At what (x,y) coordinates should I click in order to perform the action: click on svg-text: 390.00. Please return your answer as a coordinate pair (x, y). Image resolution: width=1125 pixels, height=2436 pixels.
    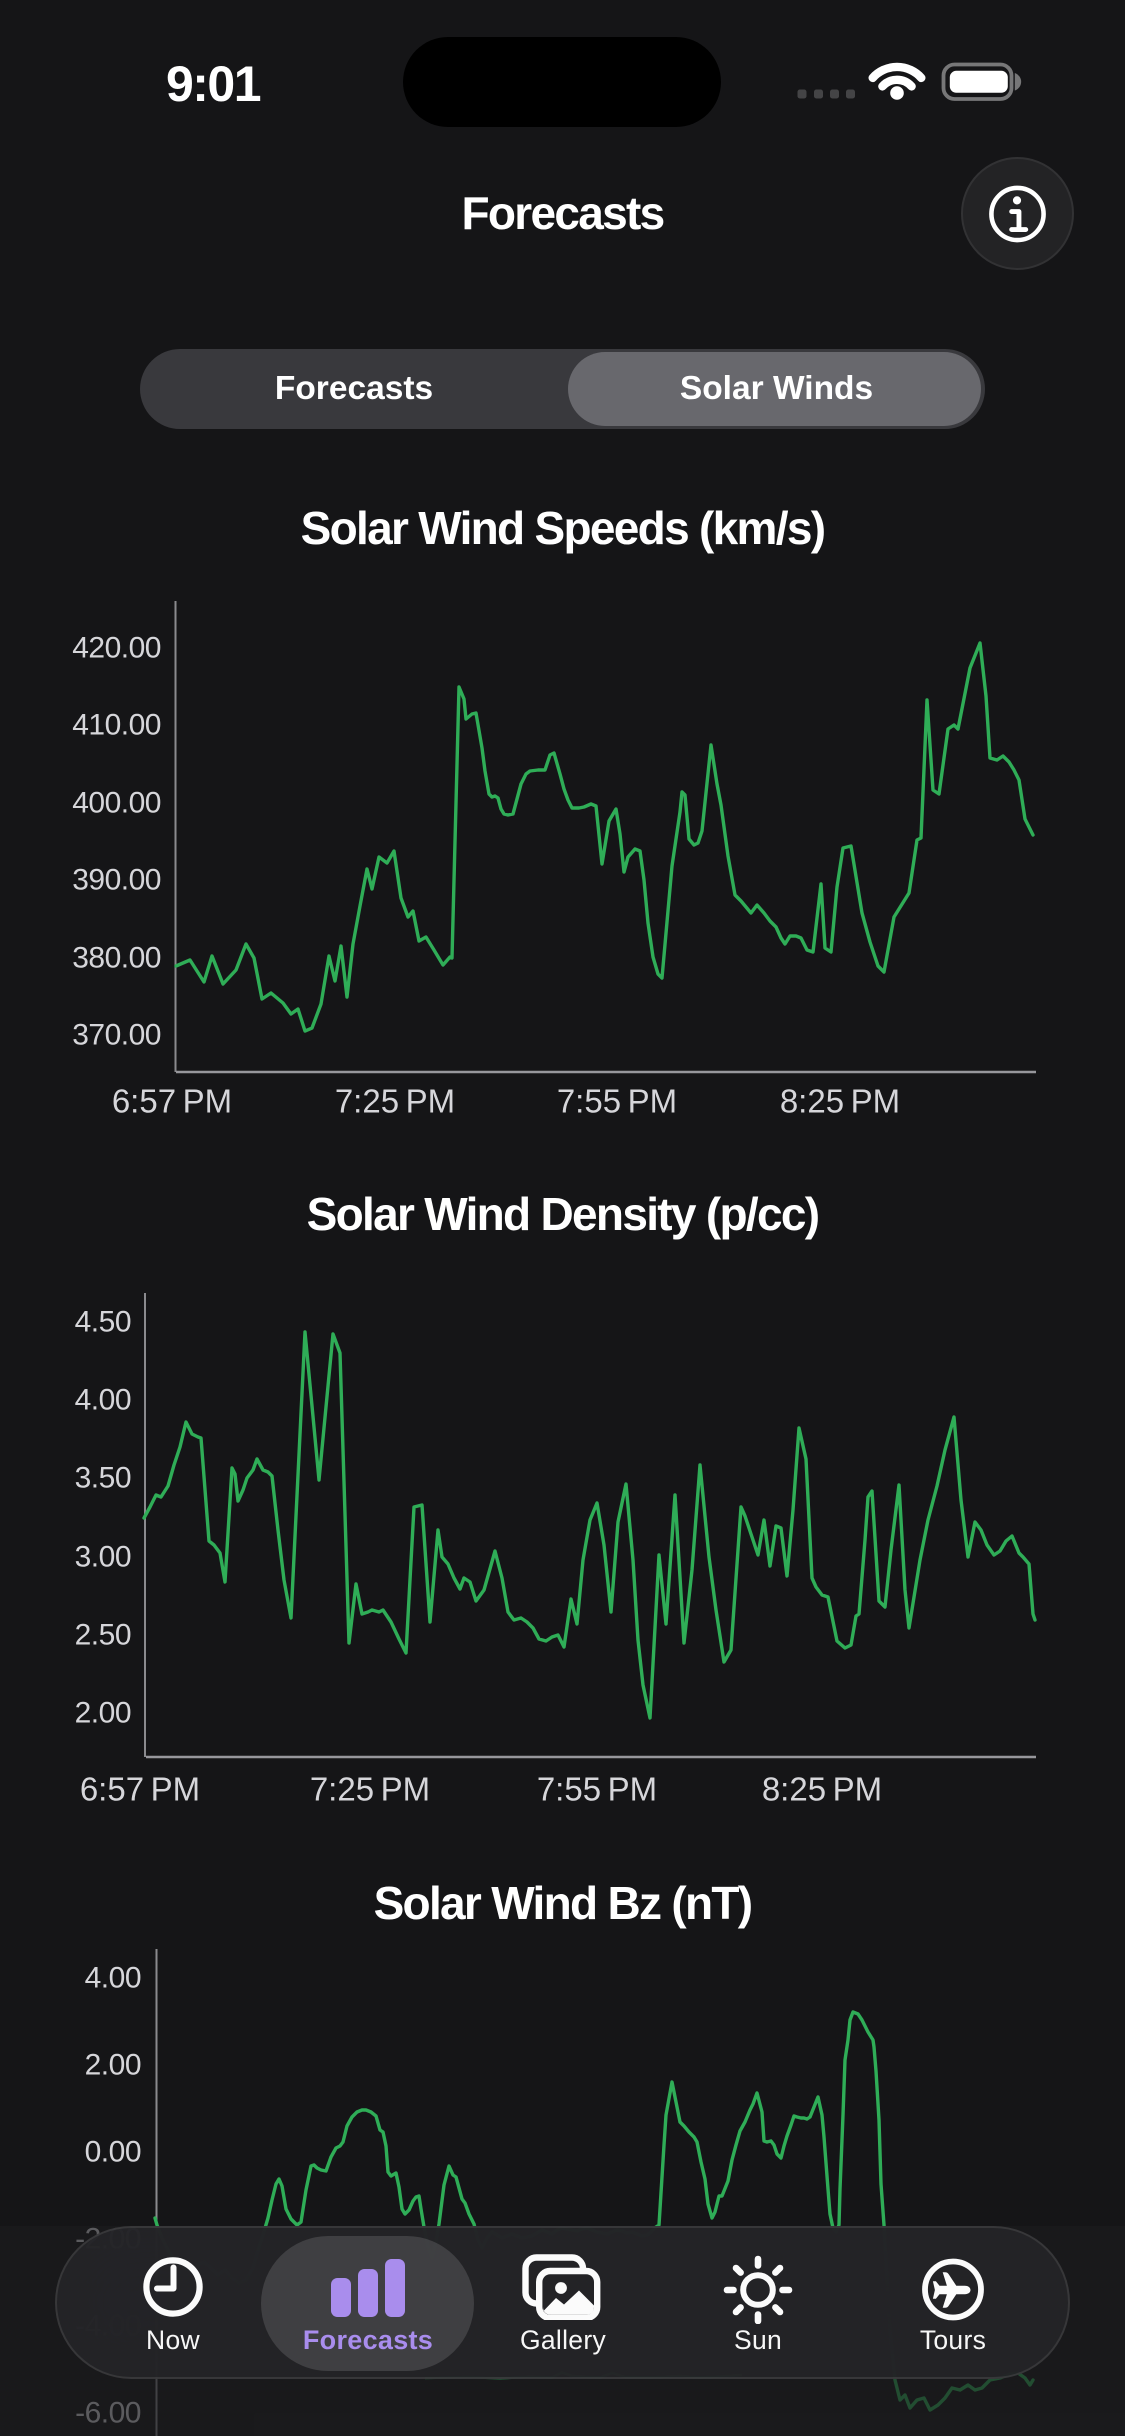
    Looking at the image, I should click on (116, 880).